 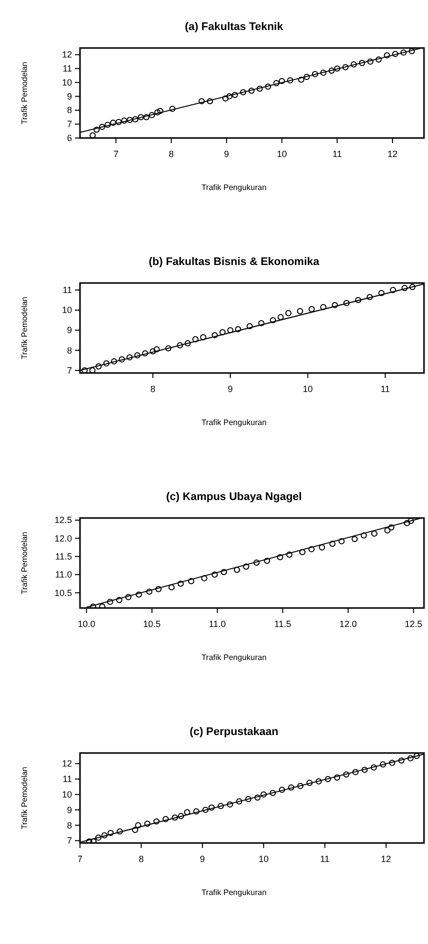 I want to click on y-tick-label: 6, so click(x=69, y=138).